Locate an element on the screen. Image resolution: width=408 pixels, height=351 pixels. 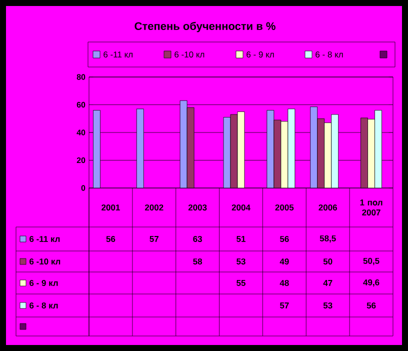
data-label: 48 is located at coordinates (284, 283).